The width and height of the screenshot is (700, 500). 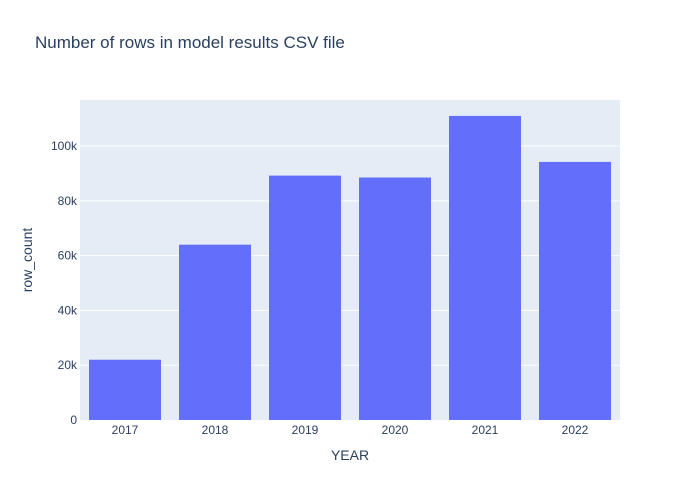 I want to click on bar-2020, so click(x=395, y=298).